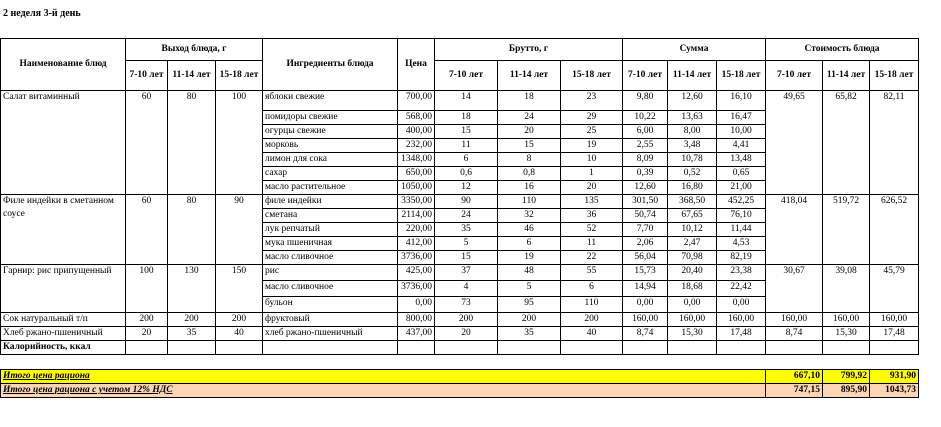  What do you see at coordinates (416, 215) in the screenshot?
I see `cell: 2114,00` at bounding box center [416, 215].